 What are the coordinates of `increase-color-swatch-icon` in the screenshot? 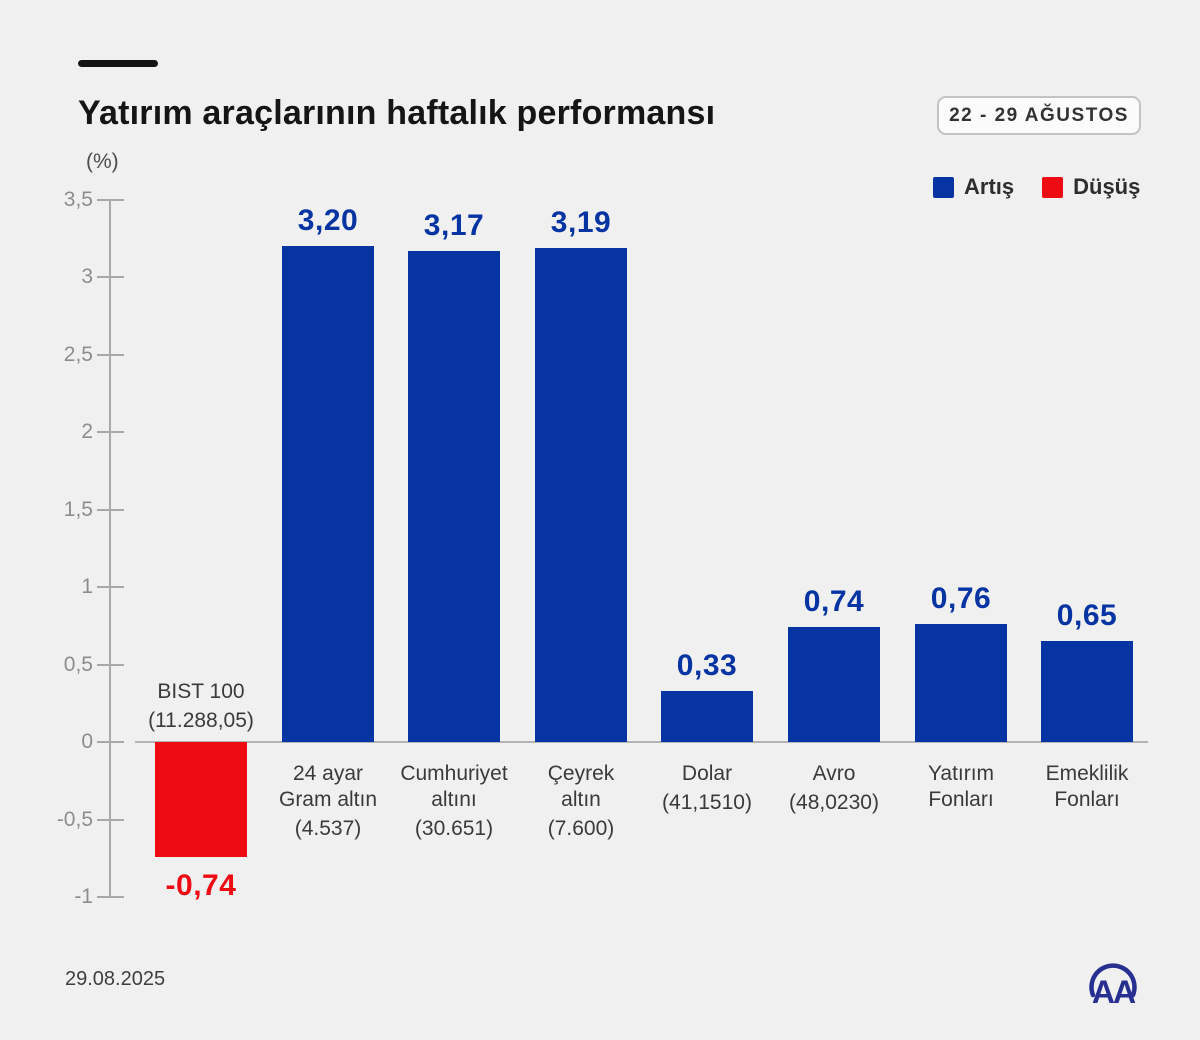 It's located at (943, 187).